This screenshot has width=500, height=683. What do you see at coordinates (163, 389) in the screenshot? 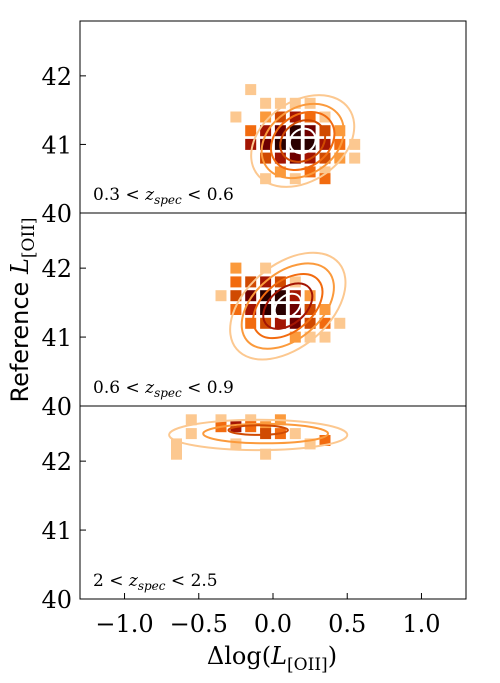
I see `panel-annotation: 0.6 < zspec < 0.9` at bounding box center [163, 389].